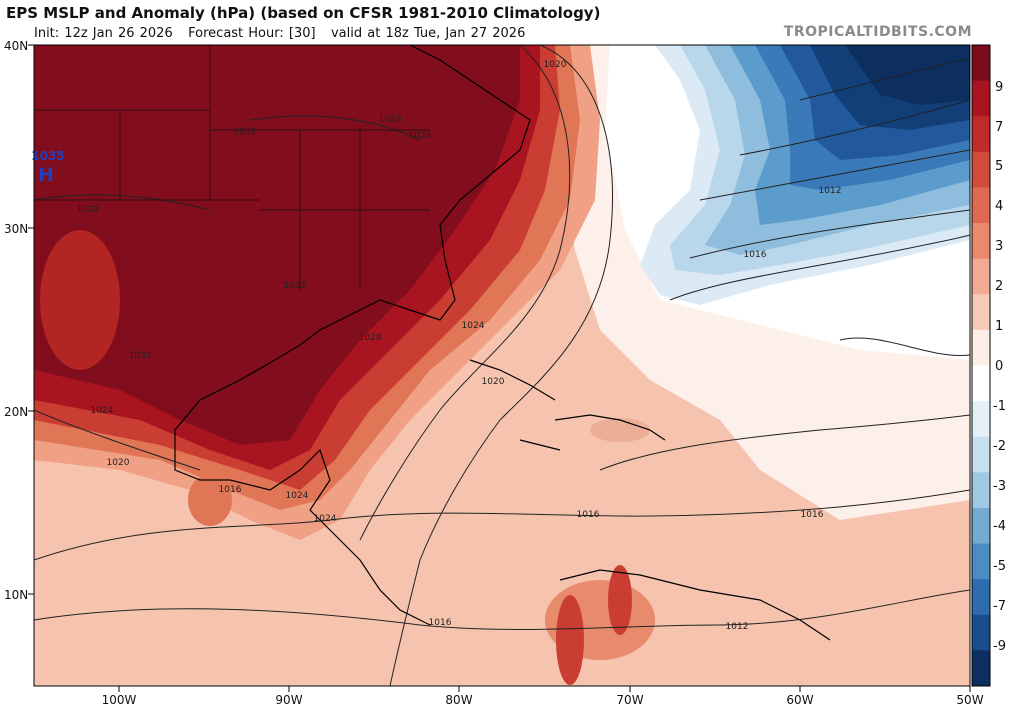 The width and height of the screenshot is (1024, 706). Describe the element at coordinates (999, 87) in the screenshot. I see `colorbar-label: 9` at that location.